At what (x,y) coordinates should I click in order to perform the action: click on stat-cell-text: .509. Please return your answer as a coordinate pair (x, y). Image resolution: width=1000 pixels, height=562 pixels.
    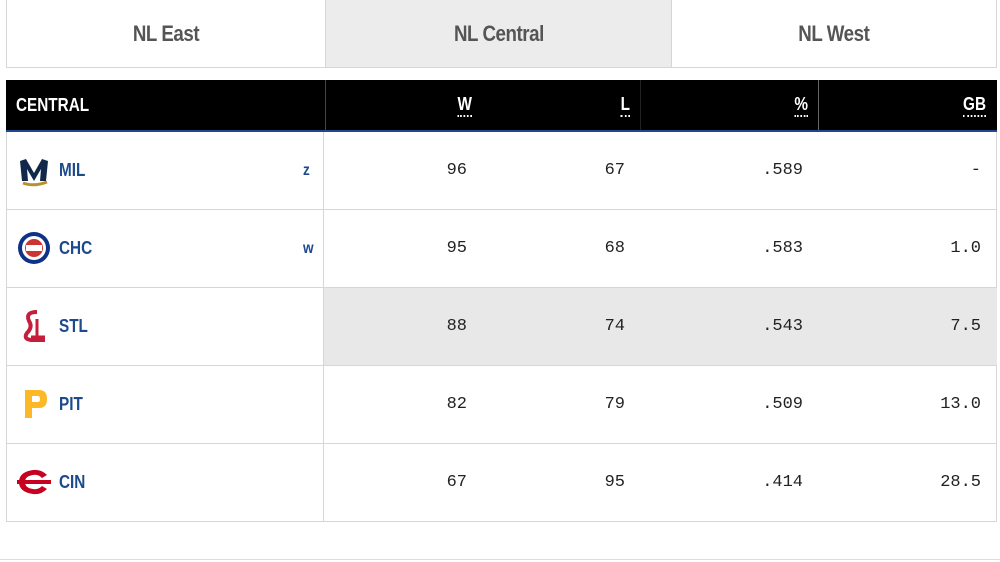
    Looking at the image, I should click on (782, 404).